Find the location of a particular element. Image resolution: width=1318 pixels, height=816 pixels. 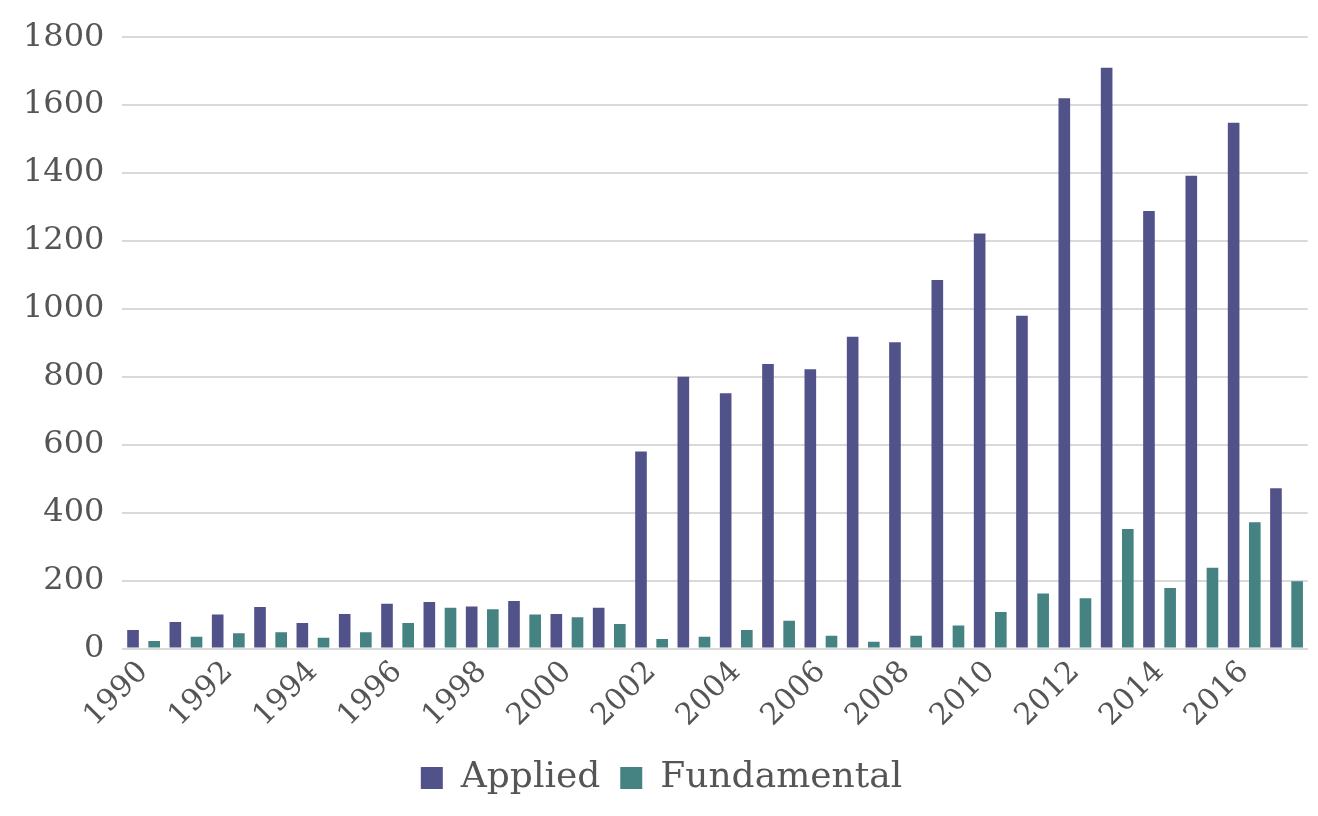

y-tick-label: 1600 is located at coordinates (64, 102).